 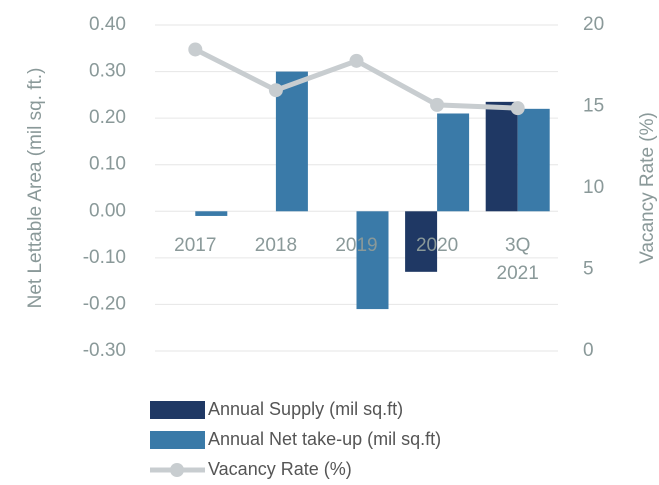 What do you see at coordinates (356, 245) in the screenshot?
I see `x-tick-label: 2019` at bounding box center [356, 245].